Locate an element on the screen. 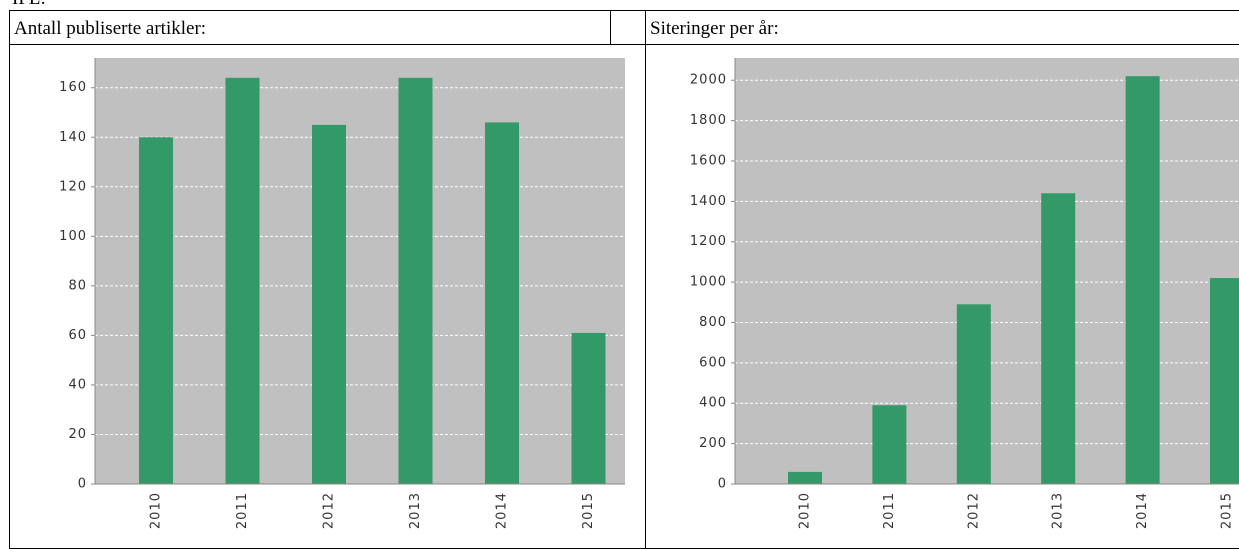  y-tick-label: 800 is located at coordinates (713, 322).